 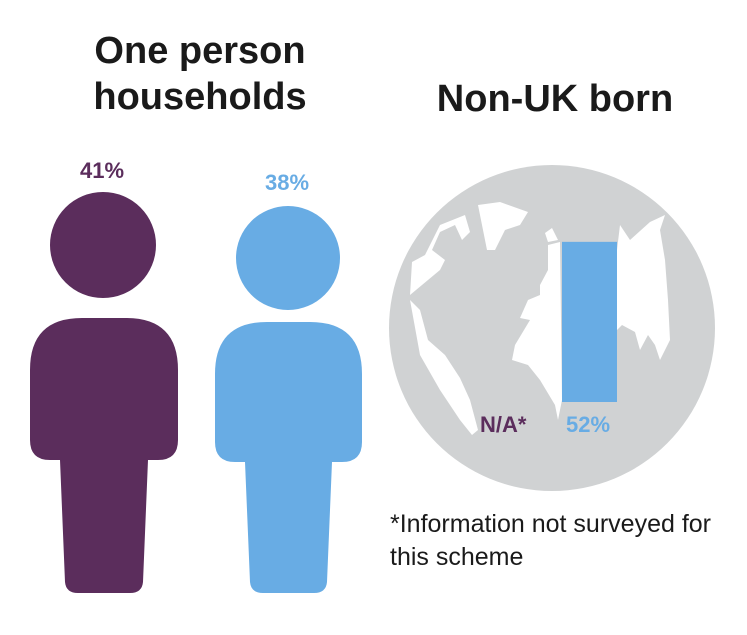 What do you see at coordinates (503, 424) in the screenshot?
I see `non-uk-purple-label: N/A*` at bounding box center [503, 424].